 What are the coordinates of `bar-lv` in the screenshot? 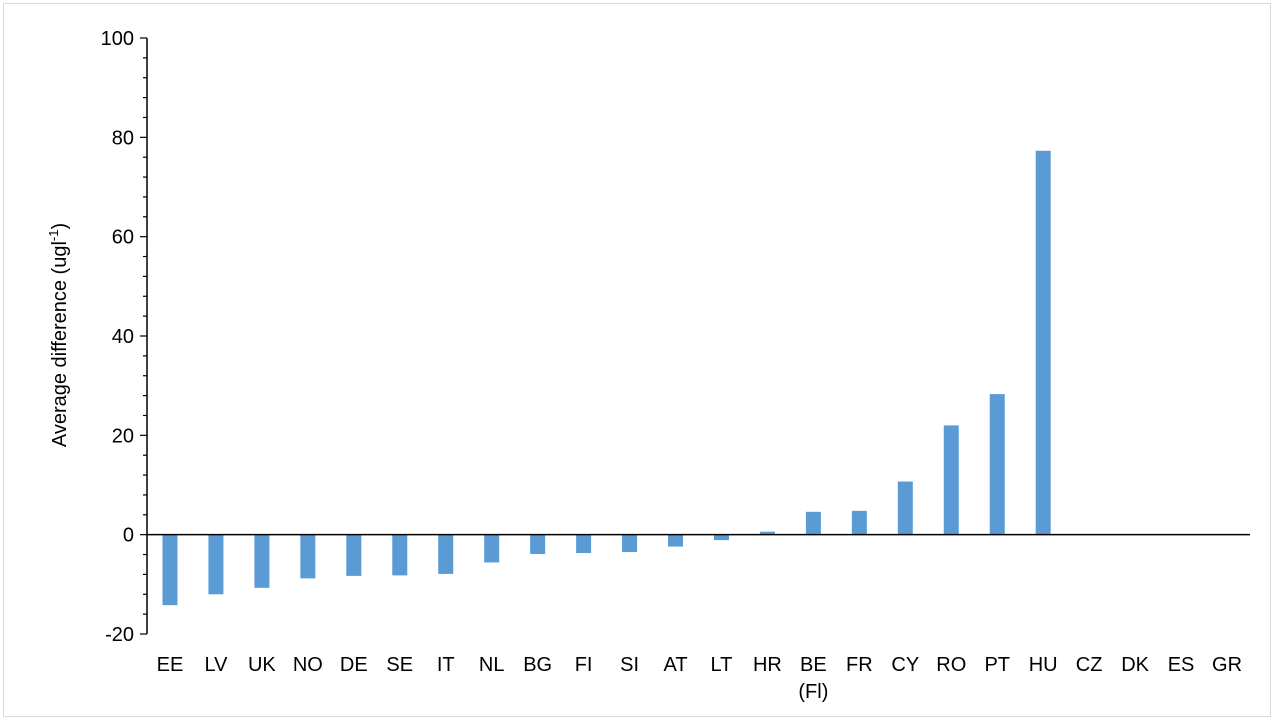 It's located at (216, 564).